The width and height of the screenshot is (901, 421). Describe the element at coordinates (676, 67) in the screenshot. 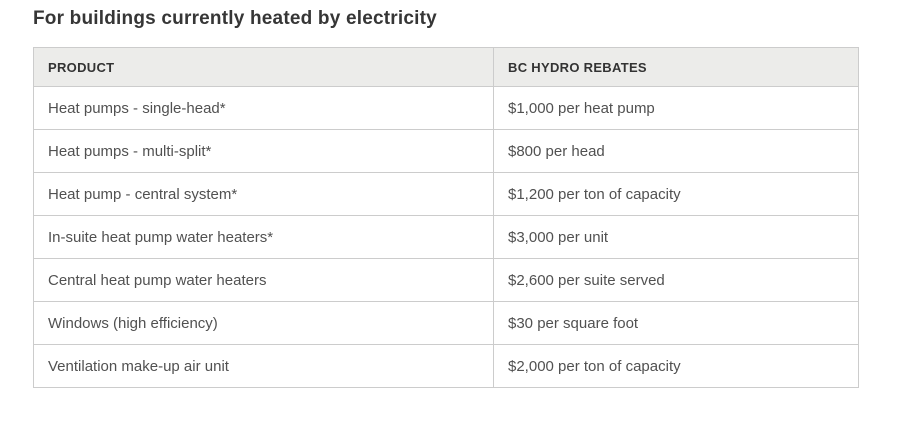

I see `column-header-rebates: BC HYDRO REBATES` at that location.